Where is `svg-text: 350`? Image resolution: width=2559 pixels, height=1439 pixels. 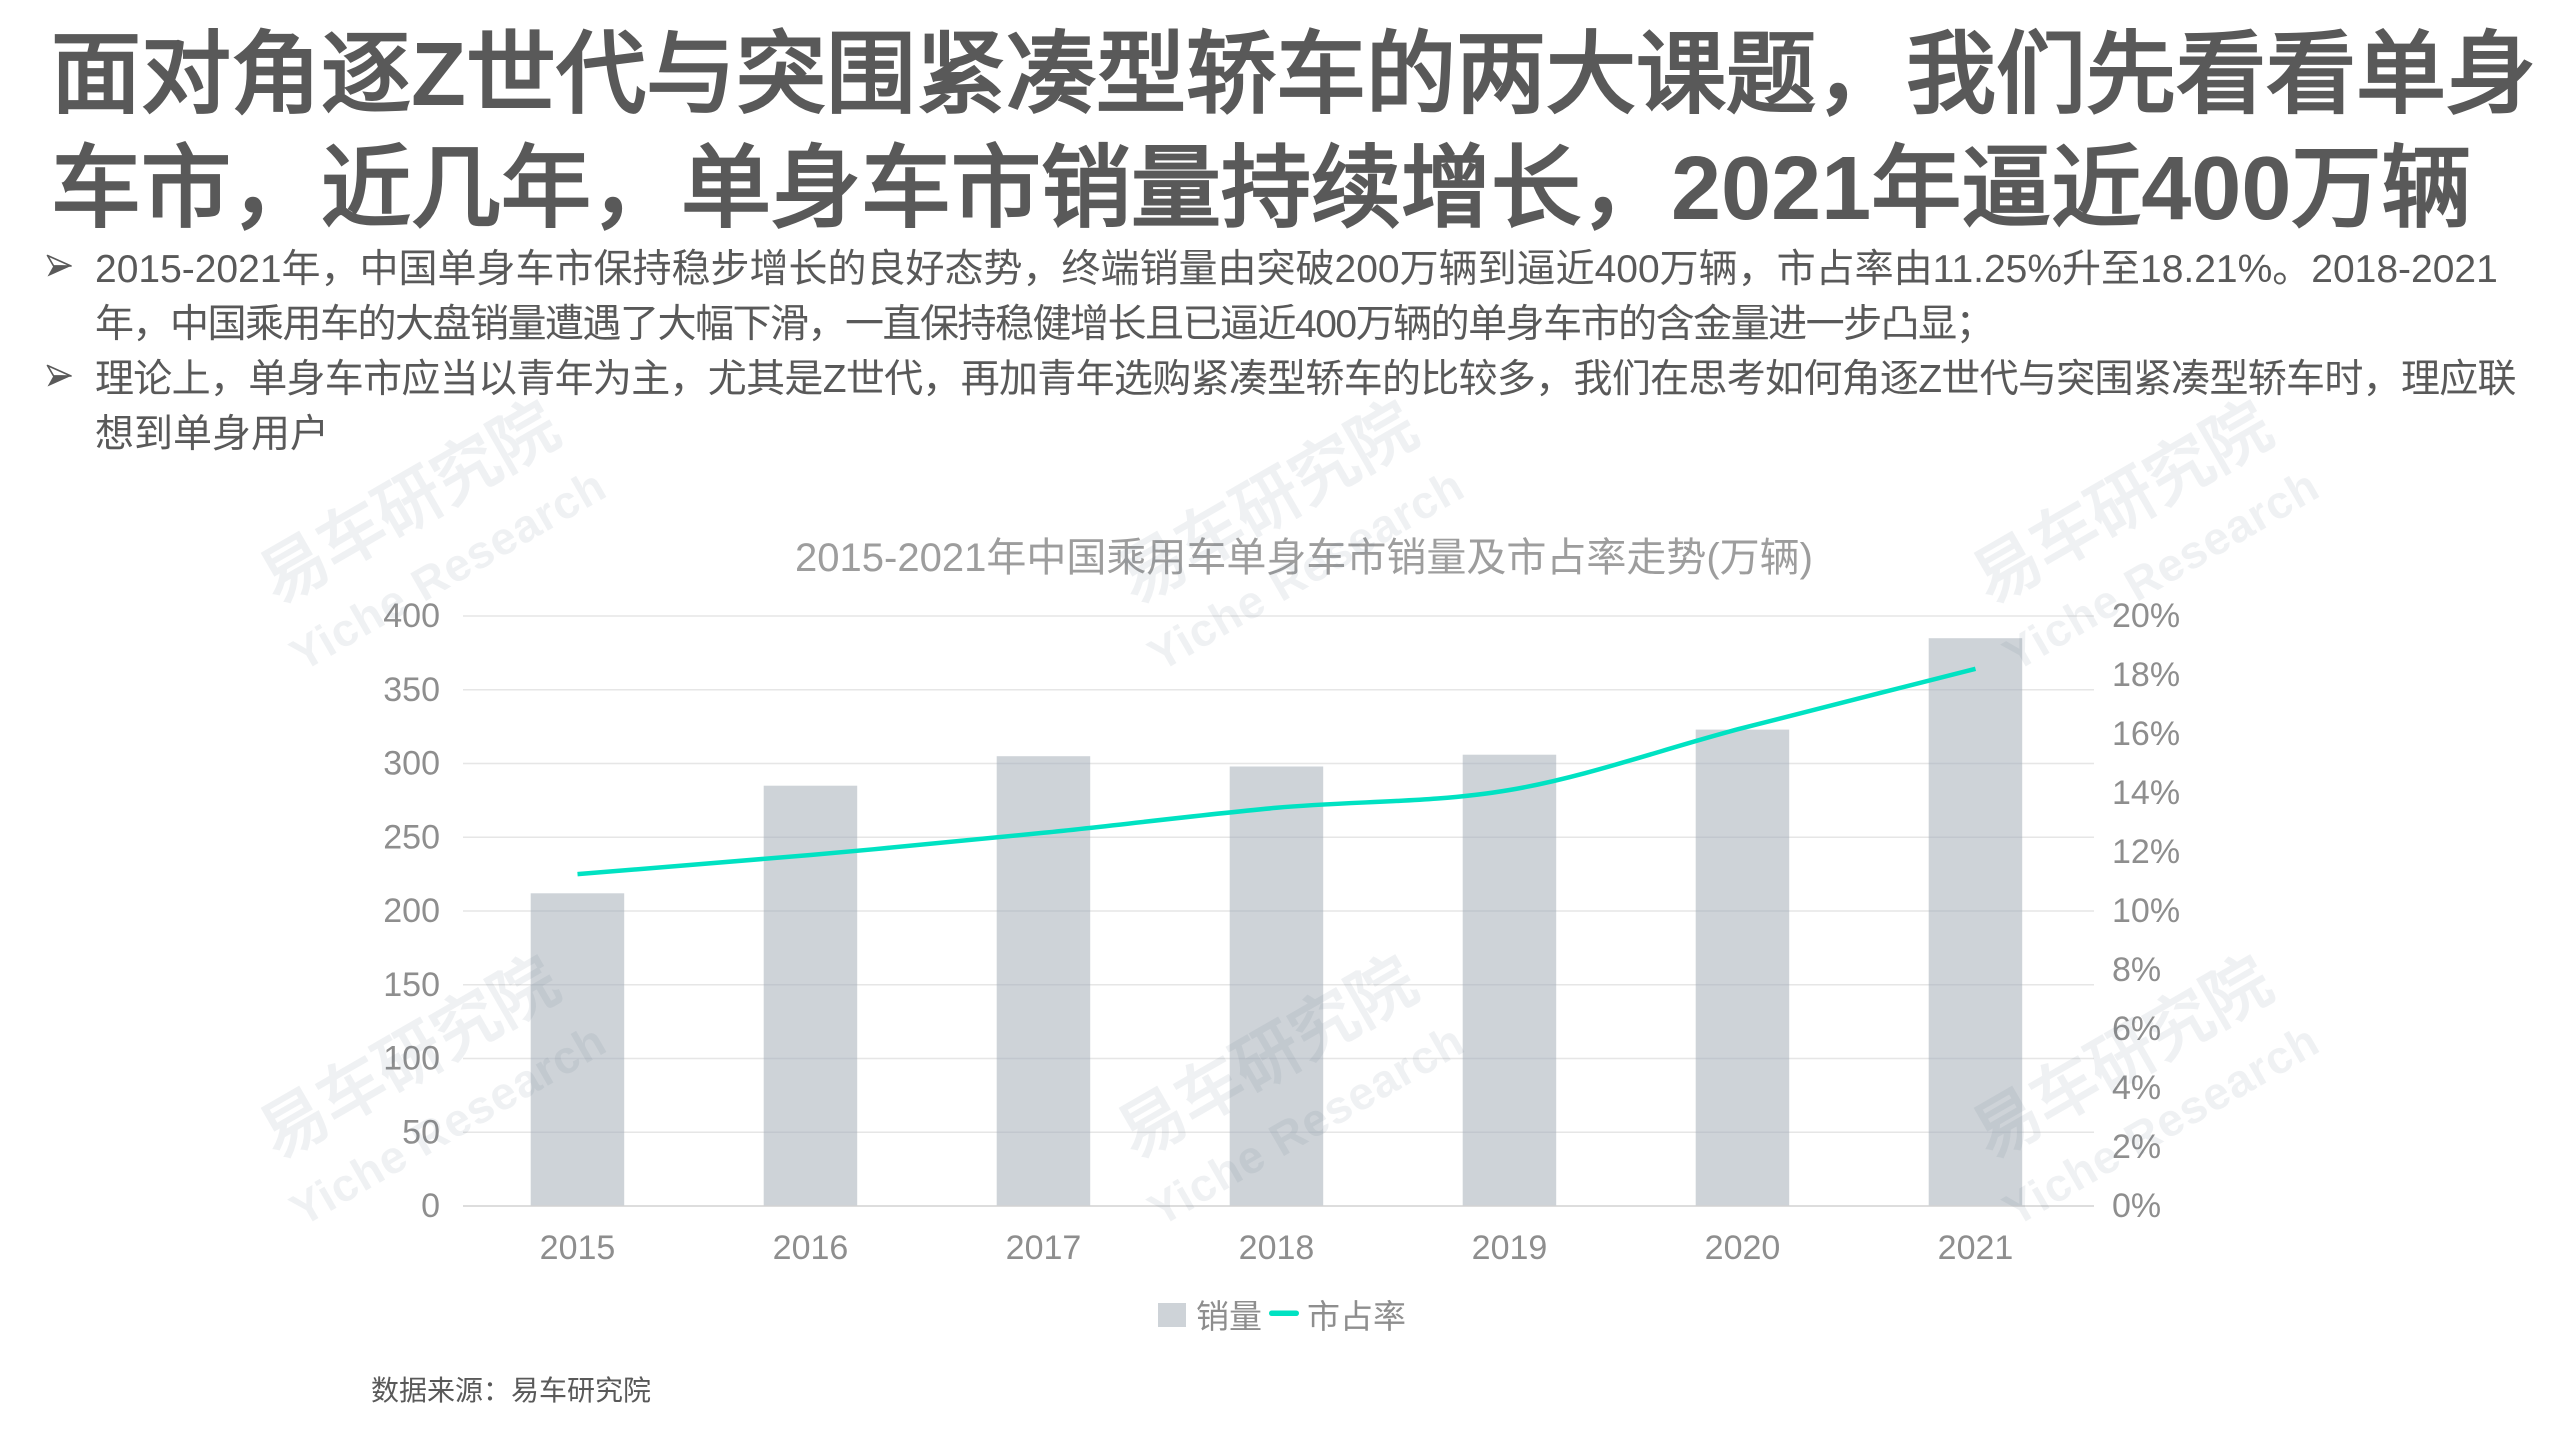 svg-text: 350 is located at coordinates (411, 690).